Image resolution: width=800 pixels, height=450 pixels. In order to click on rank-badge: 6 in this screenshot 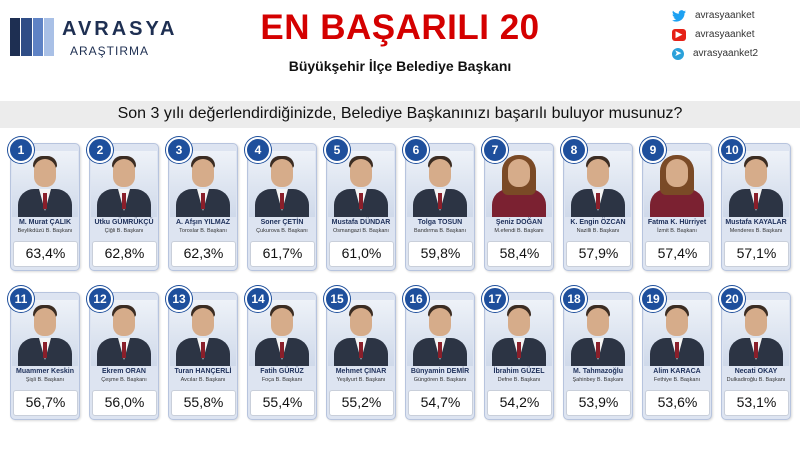, I will do `click(416, 150)`.